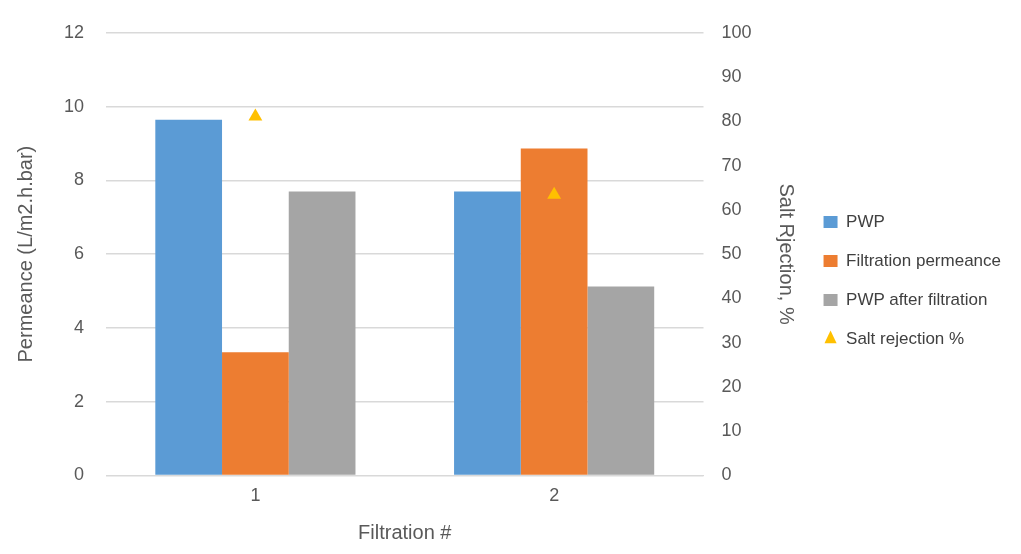 The height and width of the screenshot is (554, 1021). Describe the element at coordinates (79, 179) in the screenshot. I see `y-tick-label: 8` at that location.